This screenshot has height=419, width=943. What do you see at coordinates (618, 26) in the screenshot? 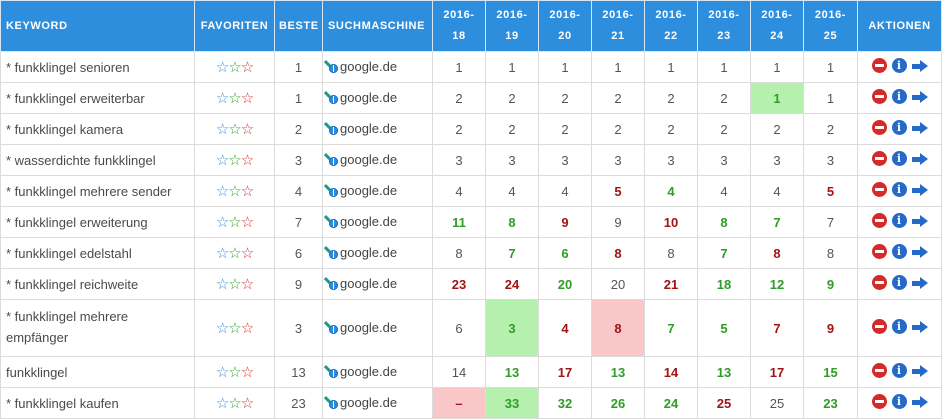
I see `column-header-week: 2016- 21` at bounding box center [618, 26].